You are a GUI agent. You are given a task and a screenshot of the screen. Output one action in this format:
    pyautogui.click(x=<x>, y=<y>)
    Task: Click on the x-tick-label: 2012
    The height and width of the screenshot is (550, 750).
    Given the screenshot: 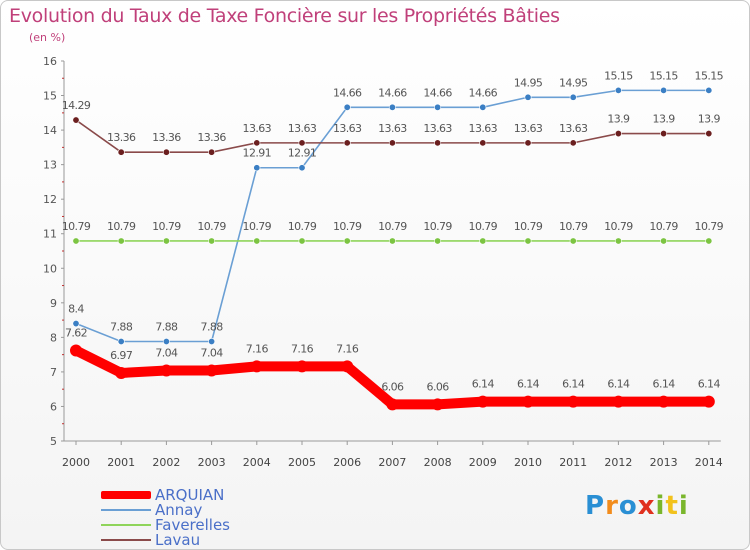 What is the action you would take?
    pyautogui.click(x=618, y=462)
    